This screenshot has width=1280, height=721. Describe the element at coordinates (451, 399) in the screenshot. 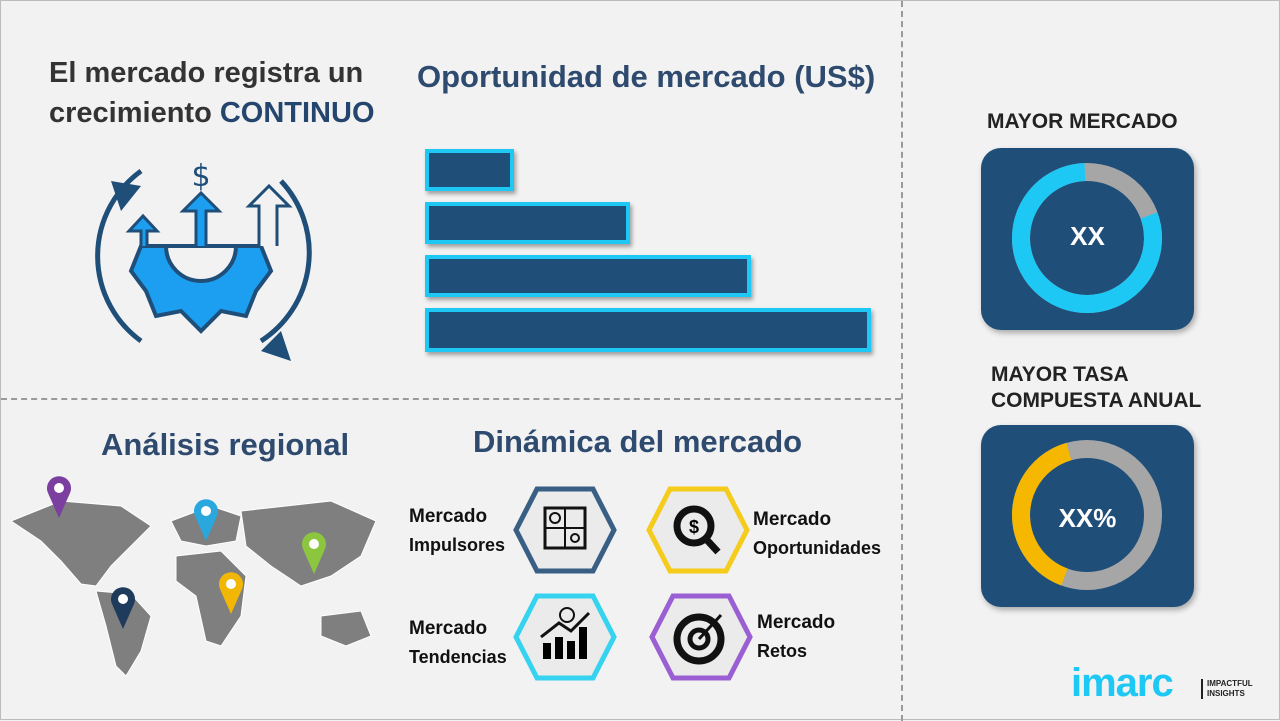

I see `horizontal-divider` at that location.